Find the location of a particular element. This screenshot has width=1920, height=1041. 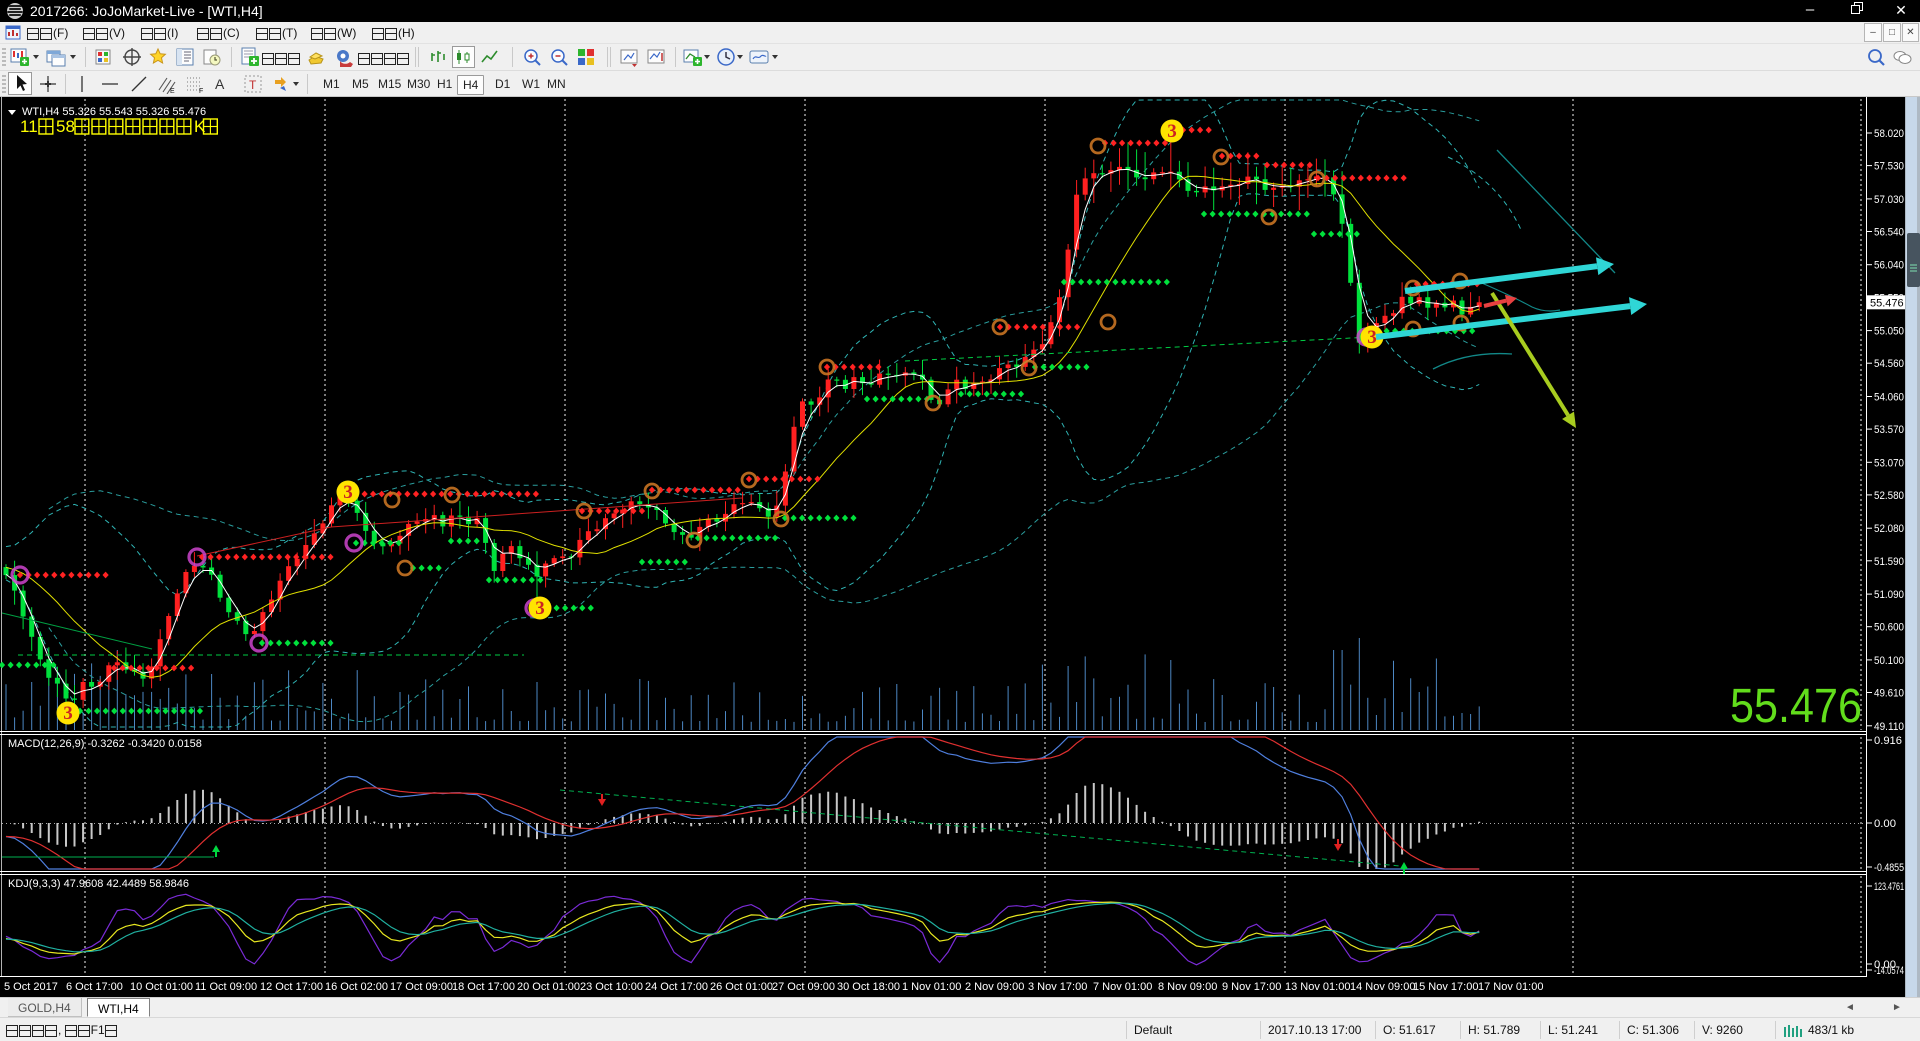

svg-text: 54.060 is located at coordinates (1889, 398).